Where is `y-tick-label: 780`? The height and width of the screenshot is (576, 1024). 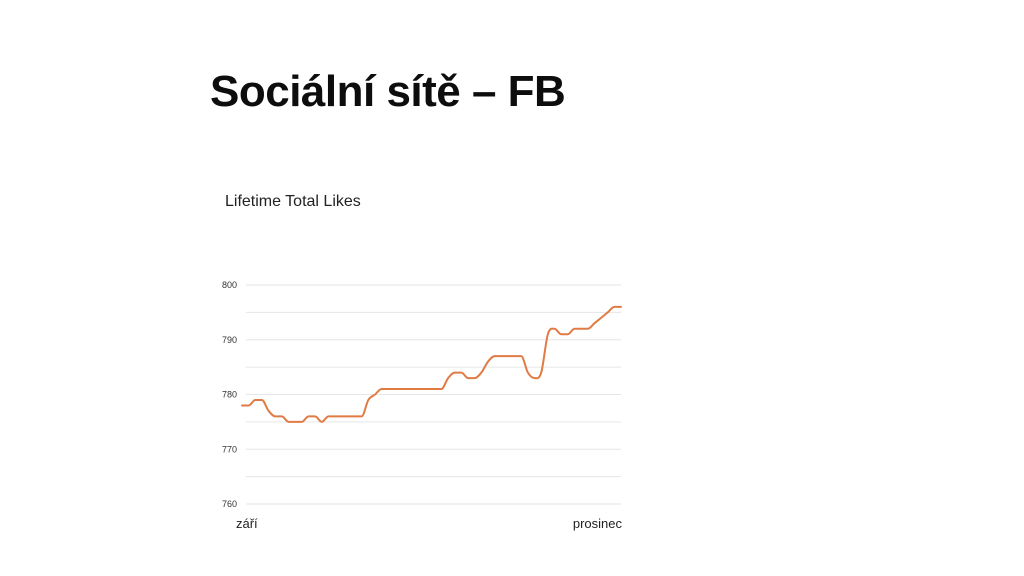 y-tick-label: 780 is located at coordinates (229, 395).